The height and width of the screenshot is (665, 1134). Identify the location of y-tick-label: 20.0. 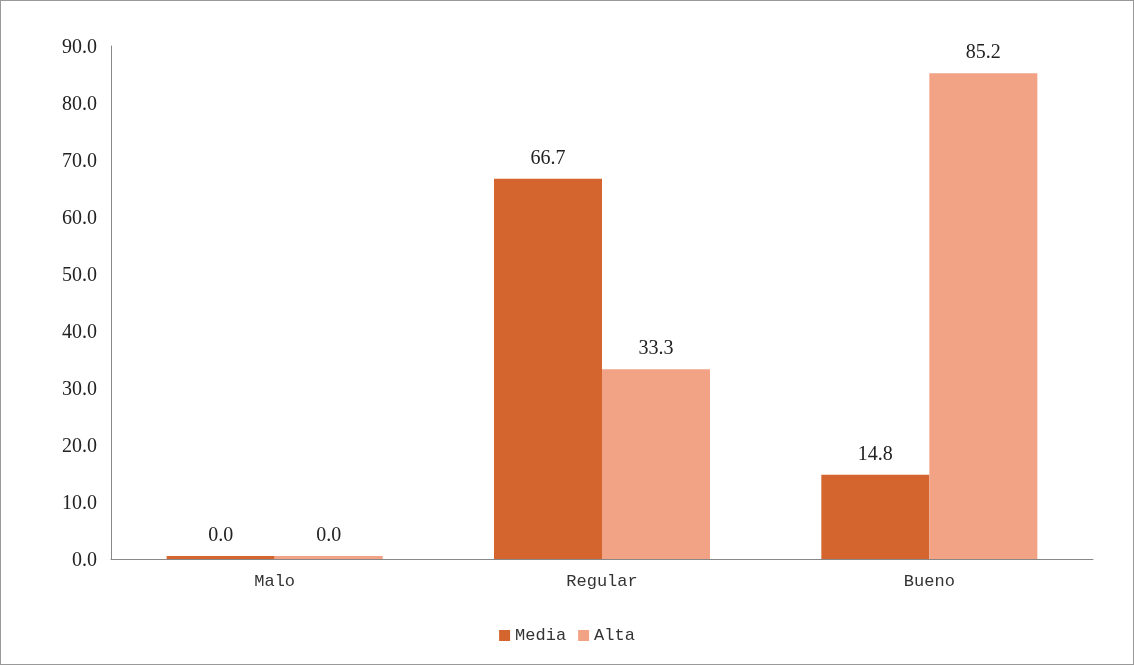
(79, 445).